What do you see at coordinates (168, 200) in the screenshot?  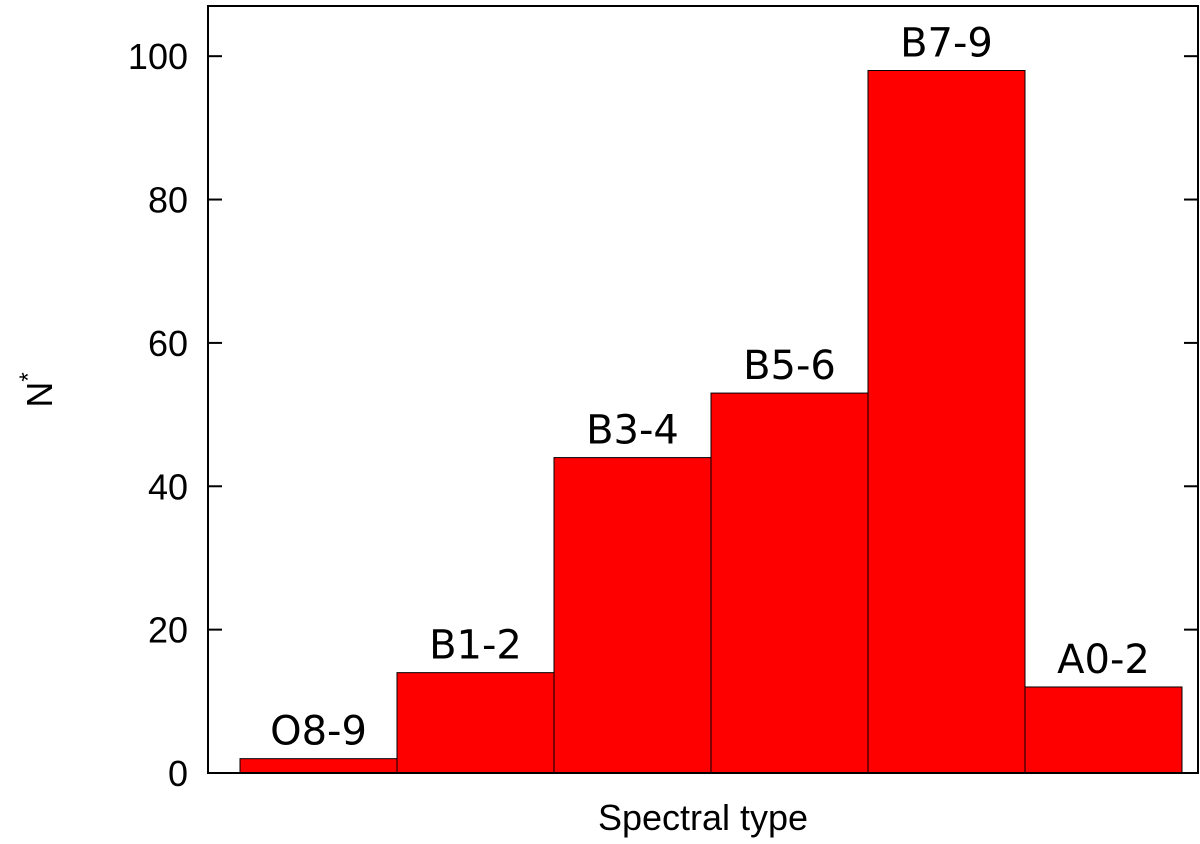 I see `y-tick-label-80: 80` at bounding box center [168, 200].